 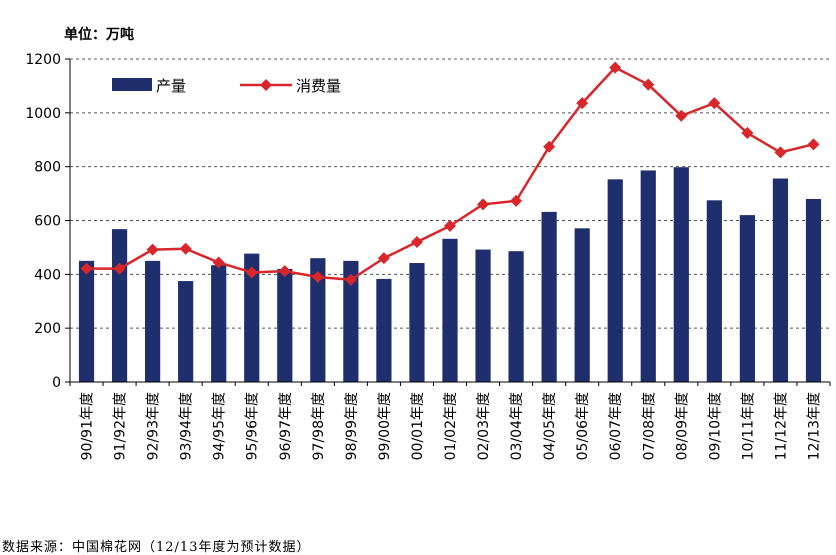 What do you see at coordinates (220, 426) in the screenshot?
I see `x-tick-label: 94/95年度` at bounding box center [220, 426].